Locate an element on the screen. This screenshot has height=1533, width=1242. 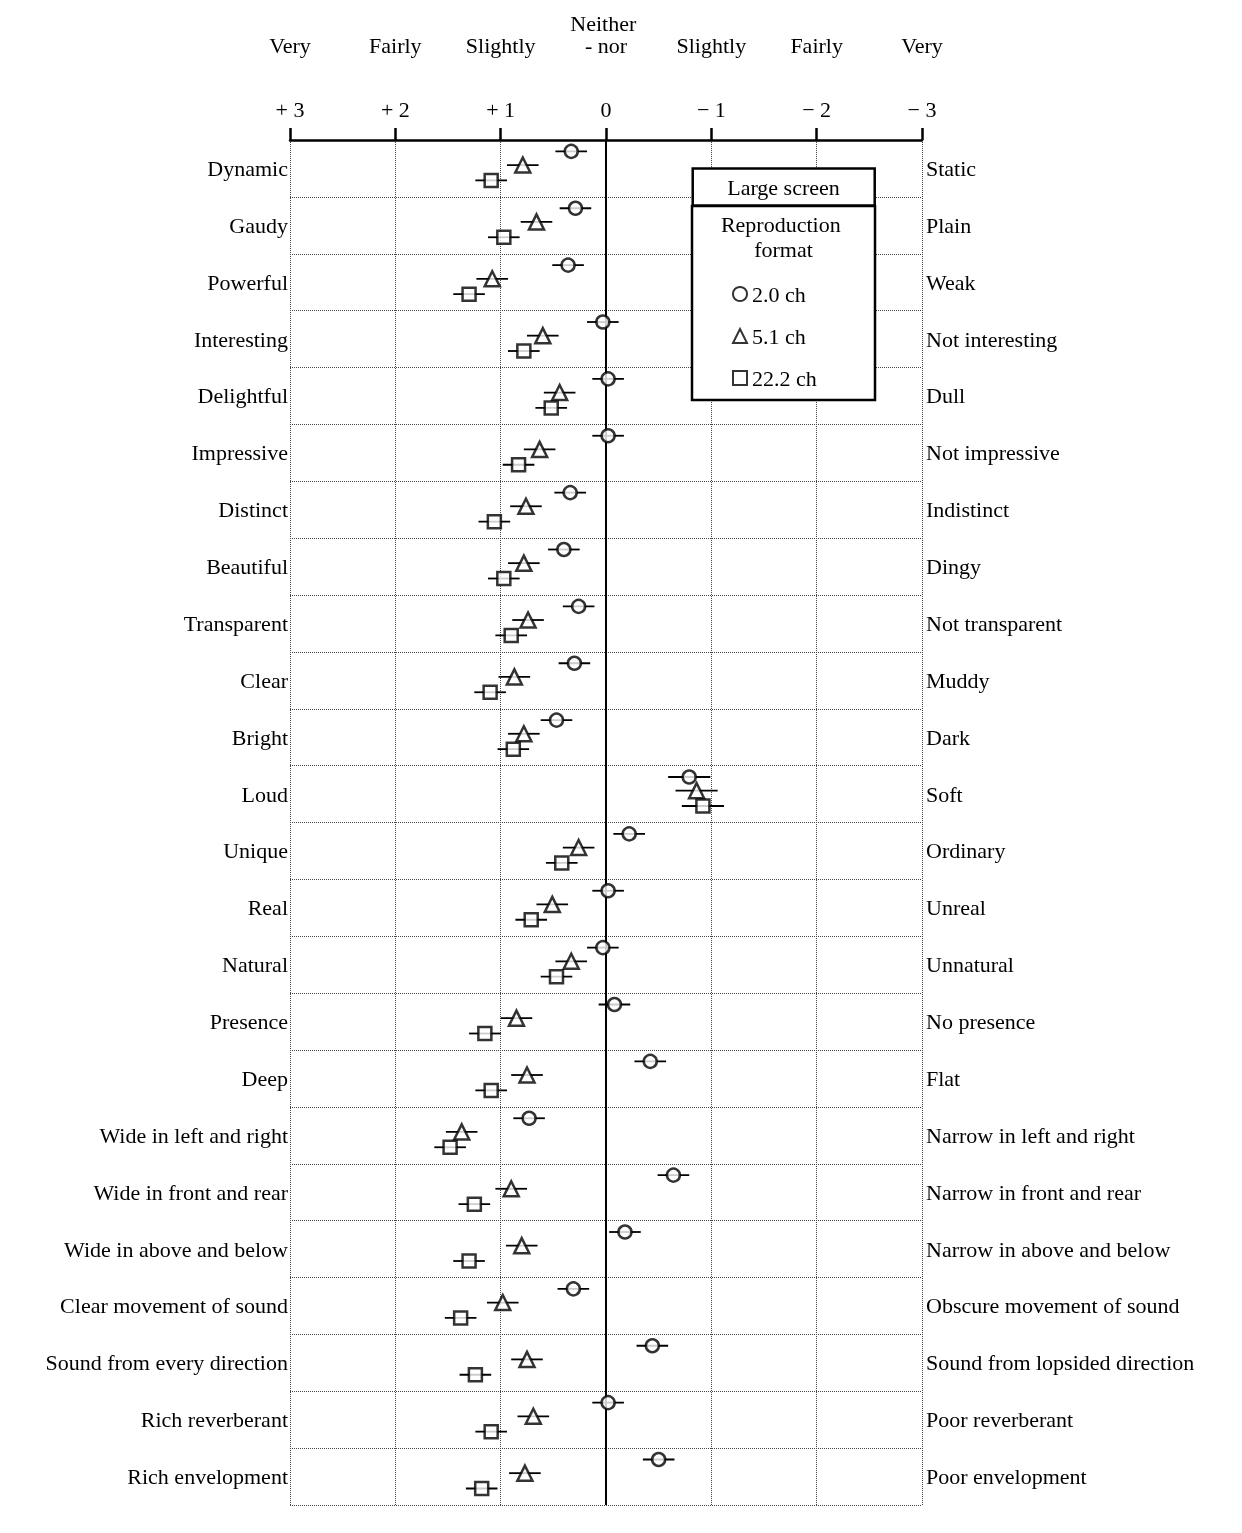
text: Large screen is located at coordinates (783, 187).